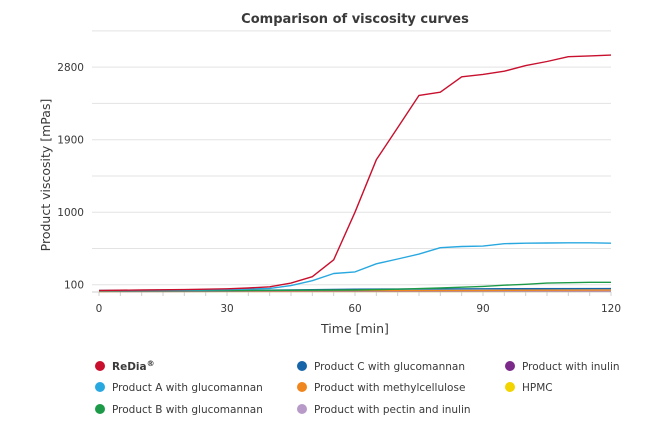 This screenshot has height=429, width=660. Describe the element at coordinates (151, 363) in the screenshot. I see `legend-registered-mark: ®` at that location.